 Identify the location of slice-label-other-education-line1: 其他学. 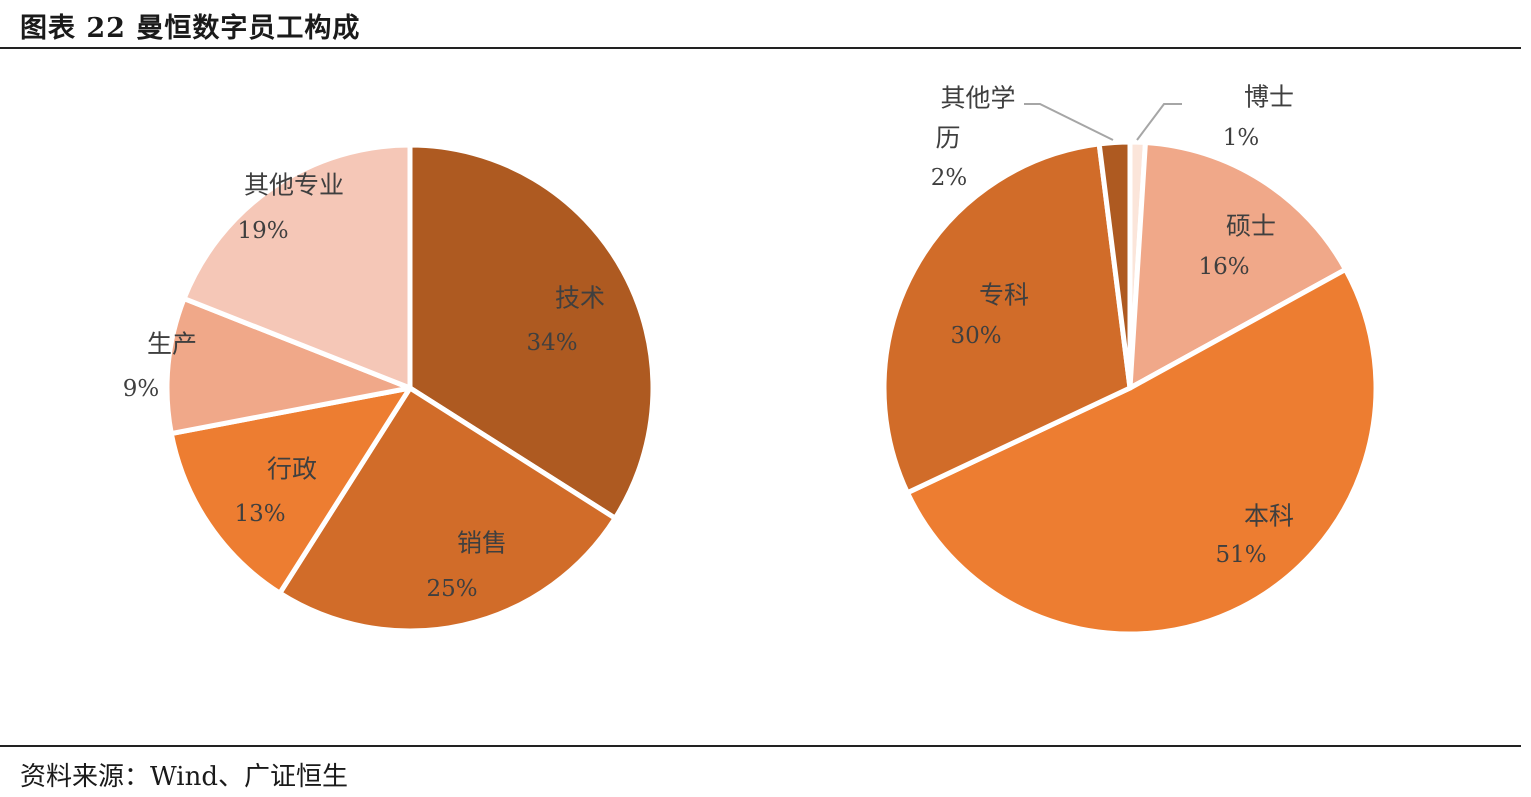
(977, 98).